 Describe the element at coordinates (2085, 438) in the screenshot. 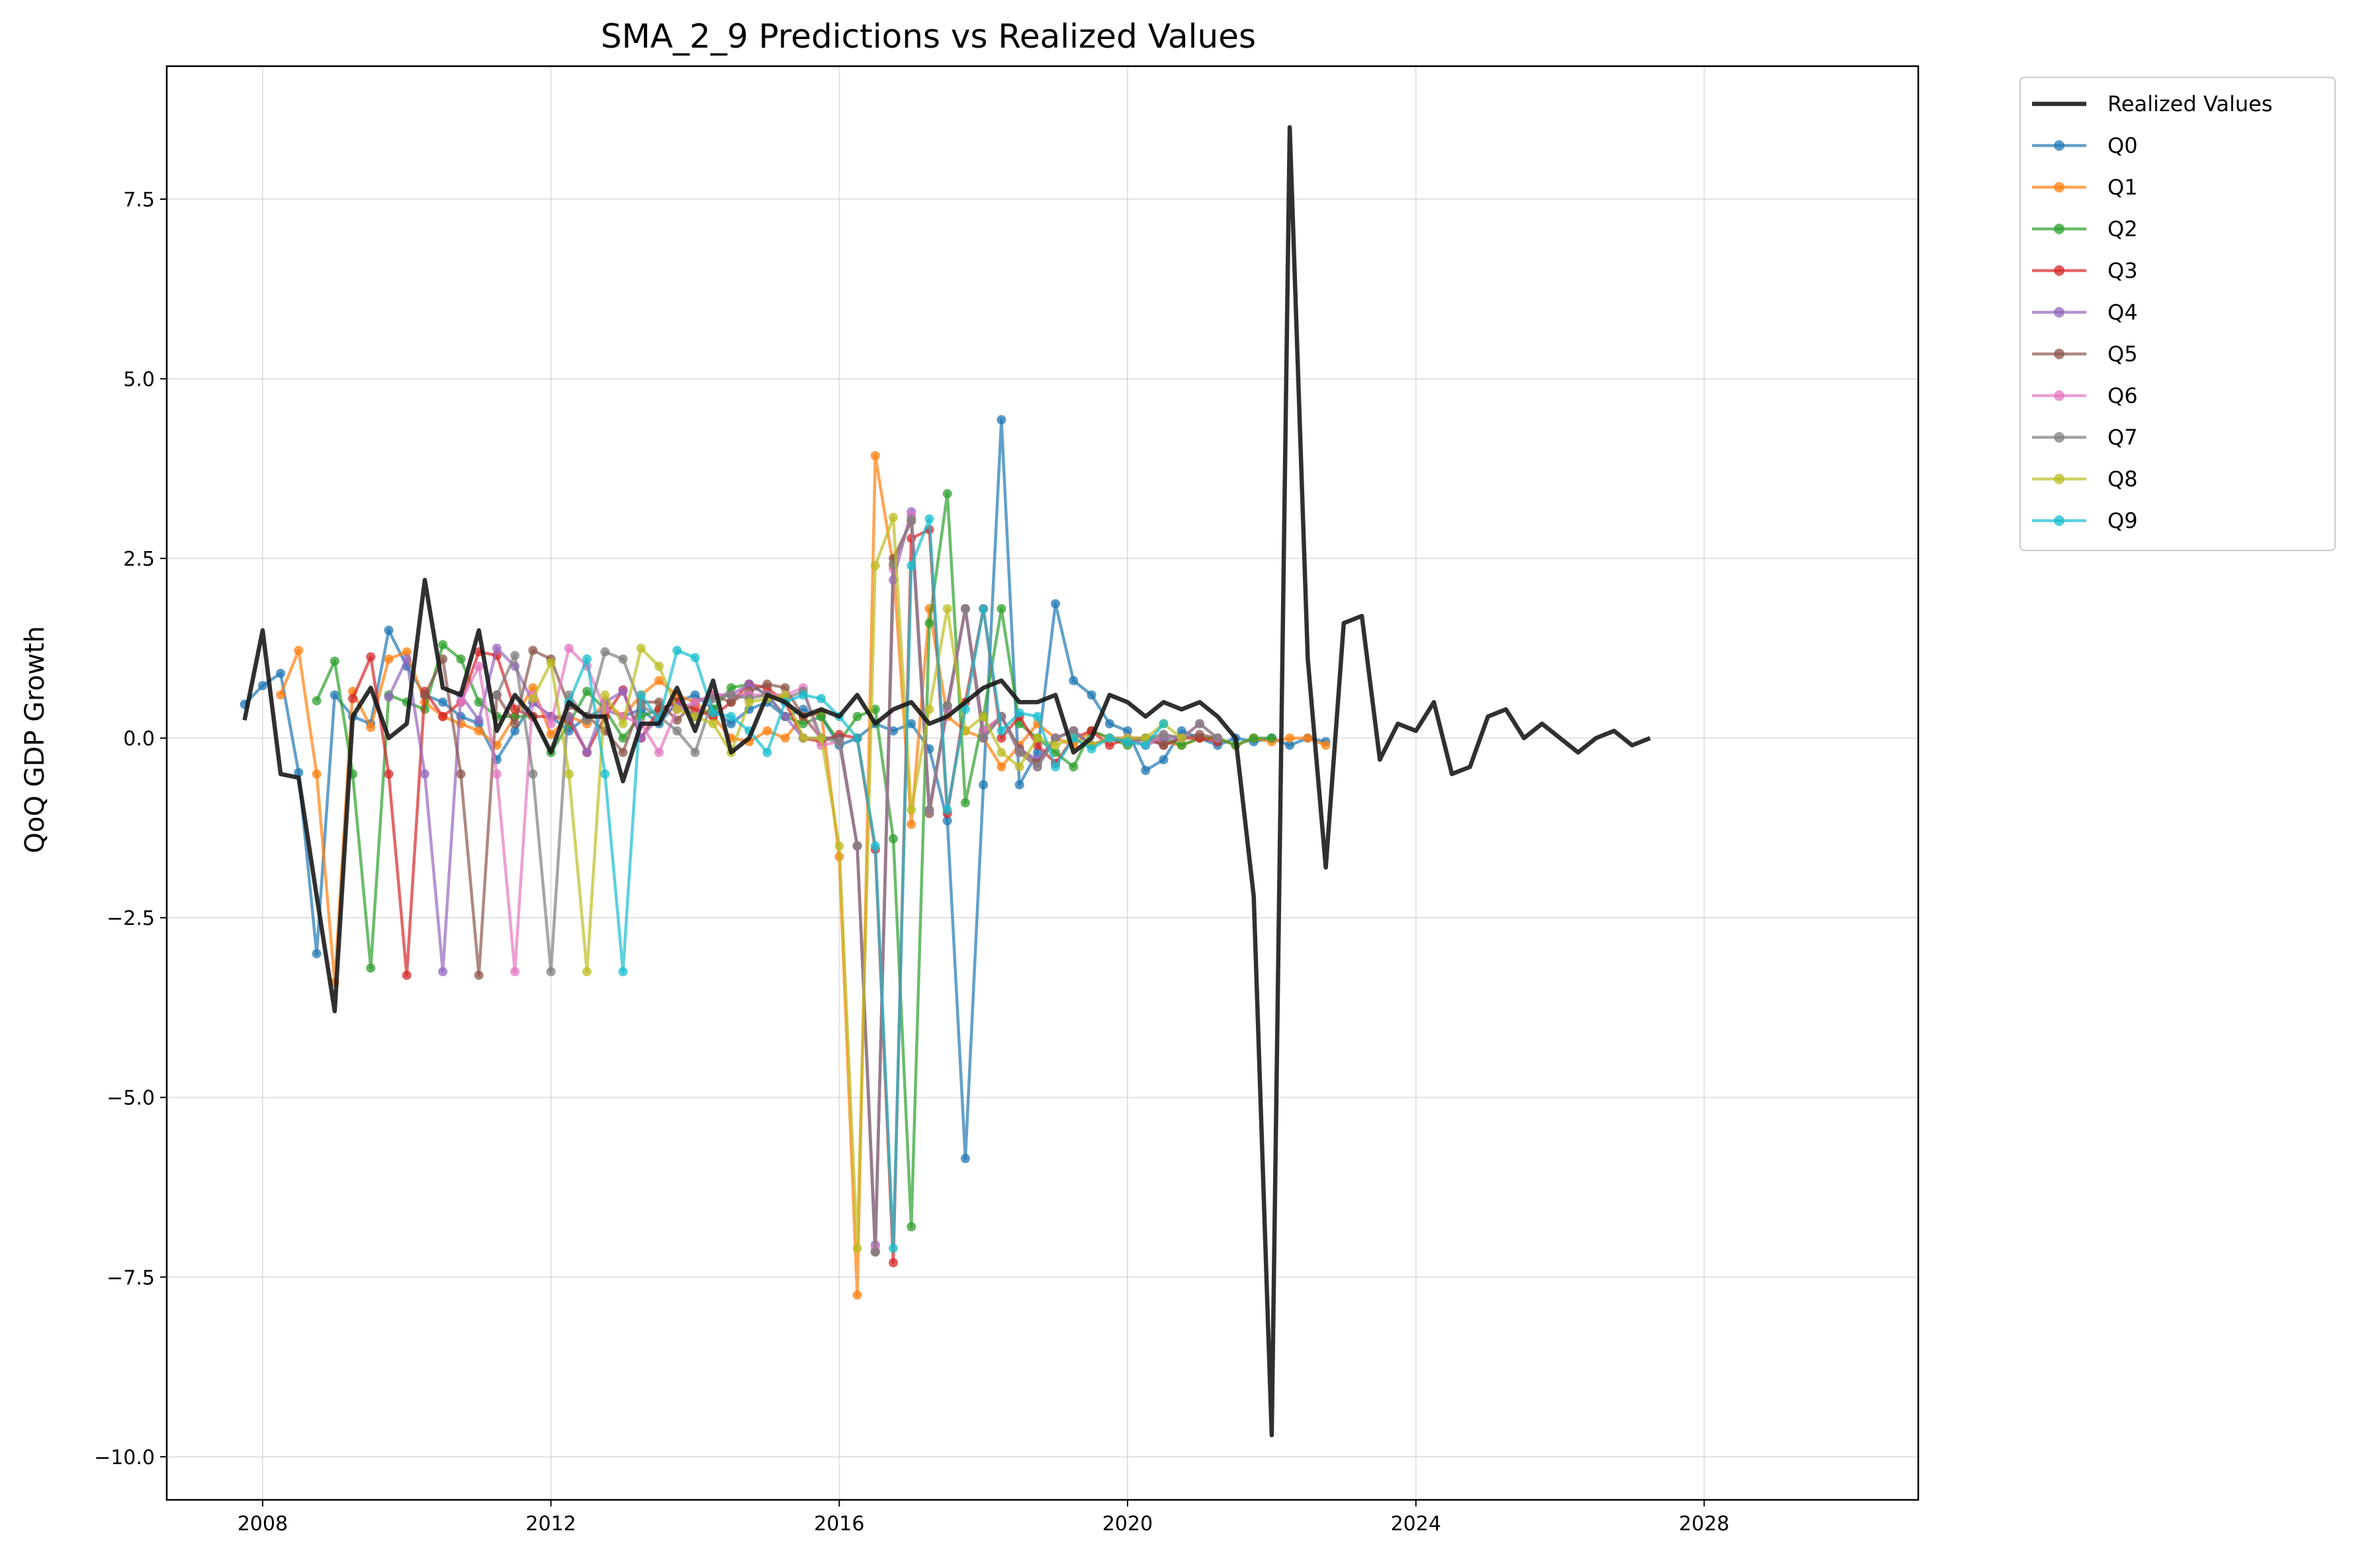

I see `legend-item: Q7` at that location.